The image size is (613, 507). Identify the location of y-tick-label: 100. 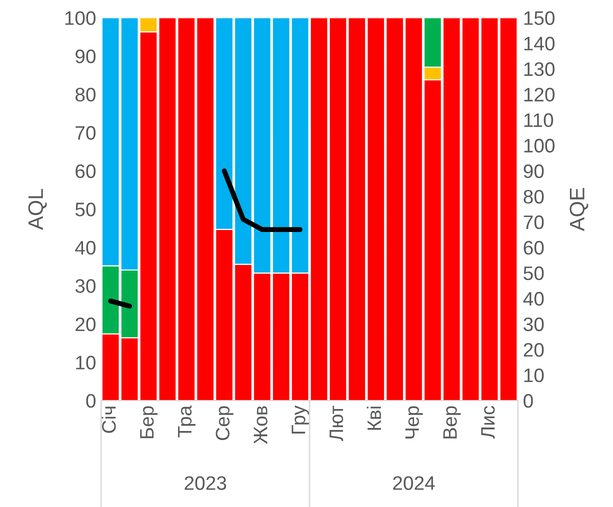
(80, 18).